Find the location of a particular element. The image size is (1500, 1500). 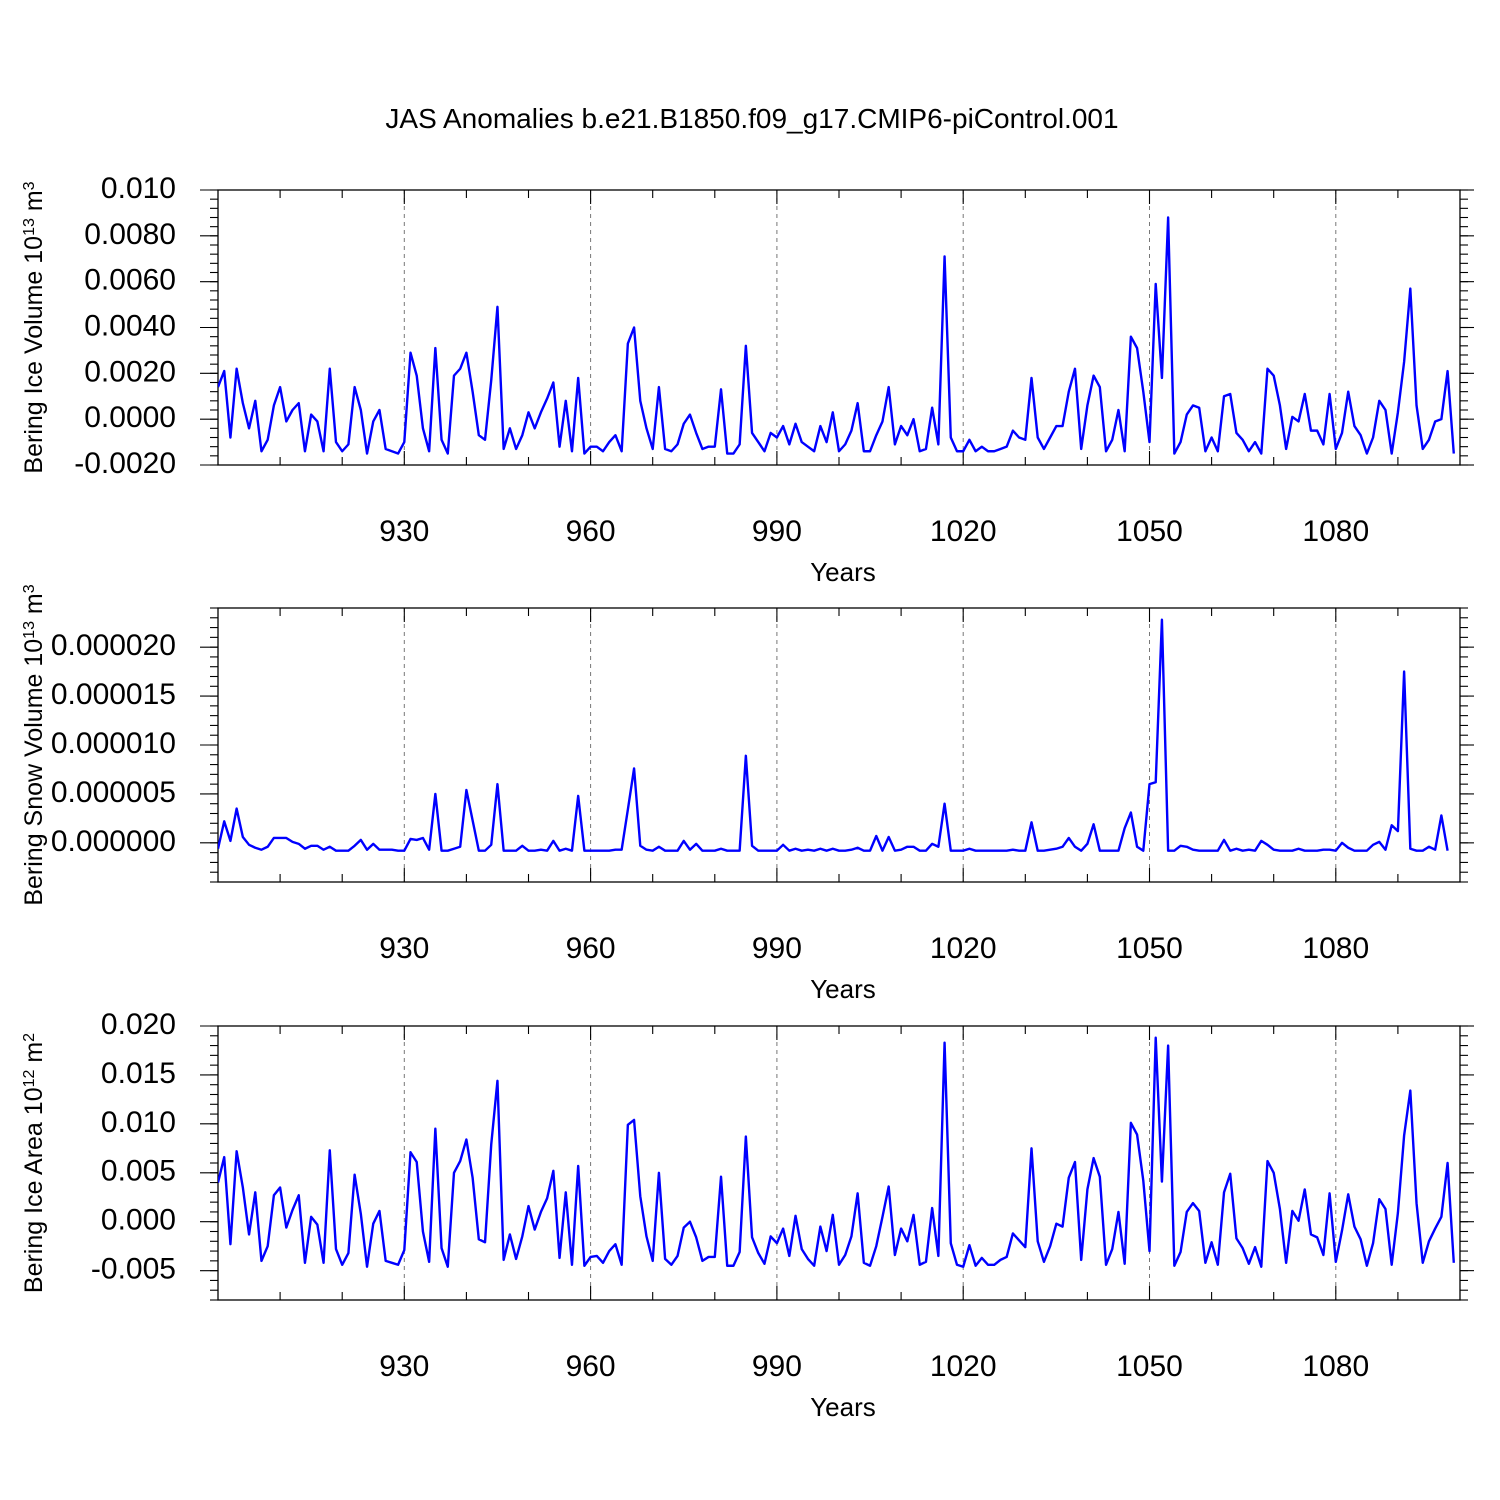

y-tick-label: 0.000010 is located at coordinates (113, 743).